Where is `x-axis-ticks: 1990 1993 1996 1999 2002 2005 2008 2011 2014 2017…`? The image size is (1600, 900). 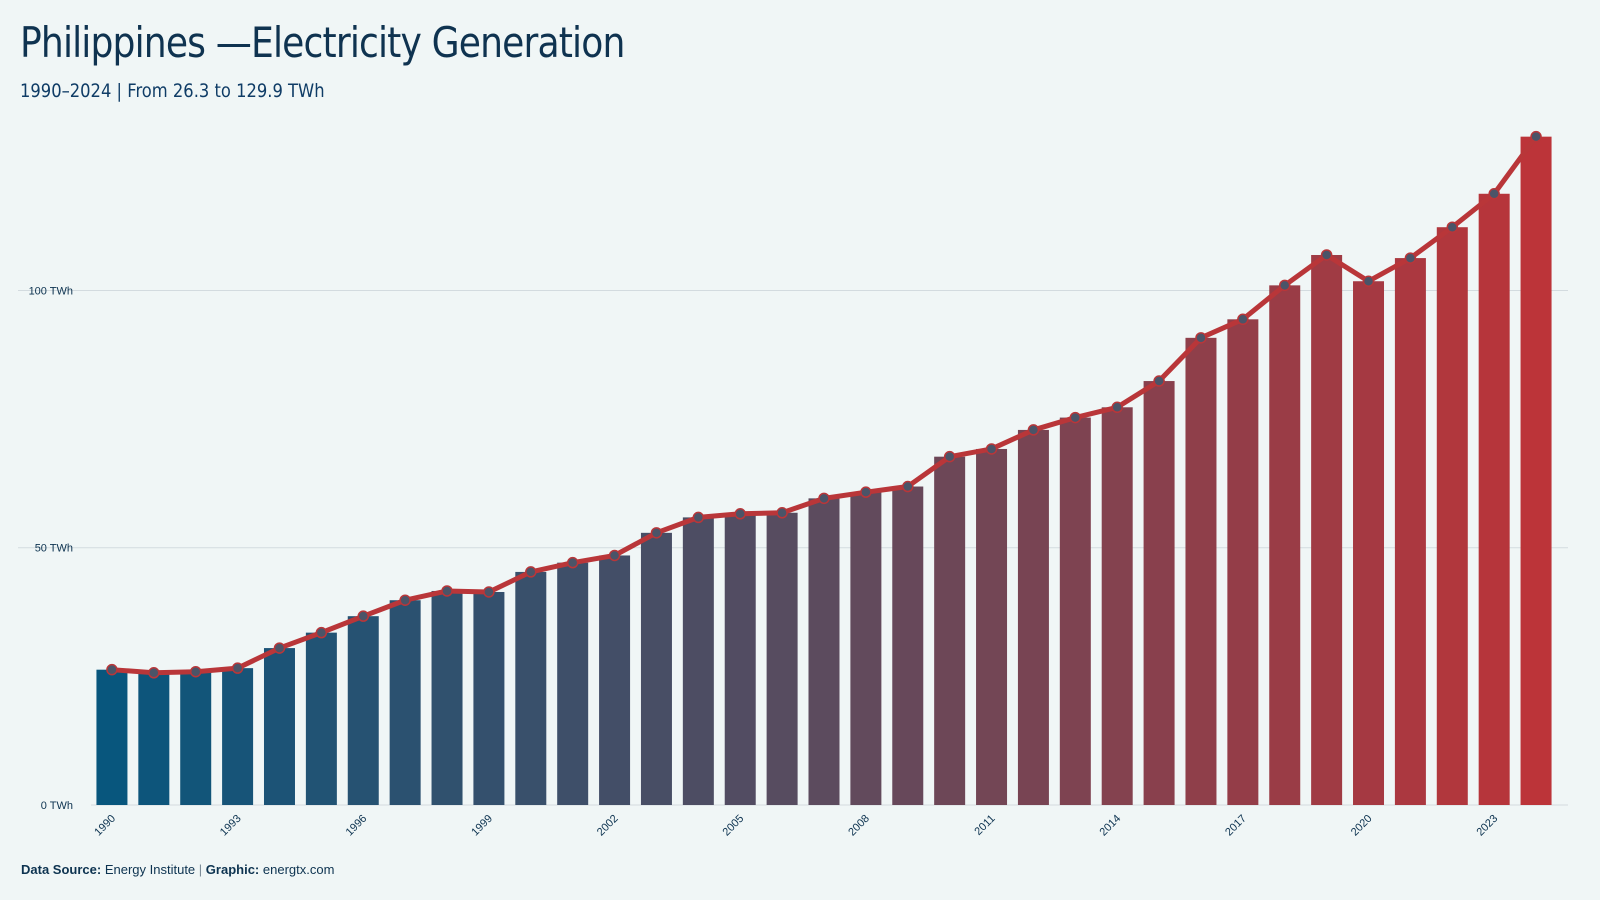
x-axis-ticks: 1990 1993 1996 1999 2002 2005 2008 2011 2014 2017… is located at coordinates (796, 826).